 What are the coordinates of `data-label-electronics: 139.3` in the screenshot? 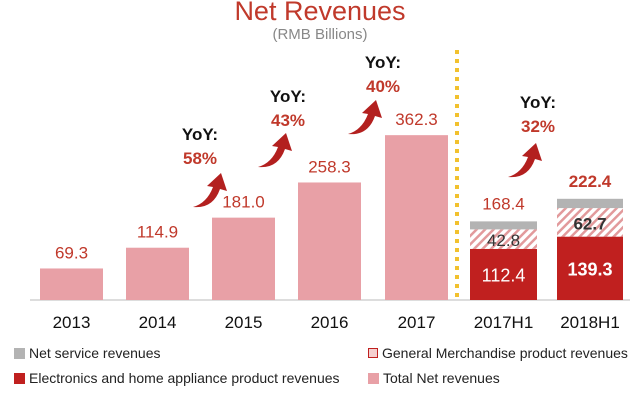 It's located at (589, 269).